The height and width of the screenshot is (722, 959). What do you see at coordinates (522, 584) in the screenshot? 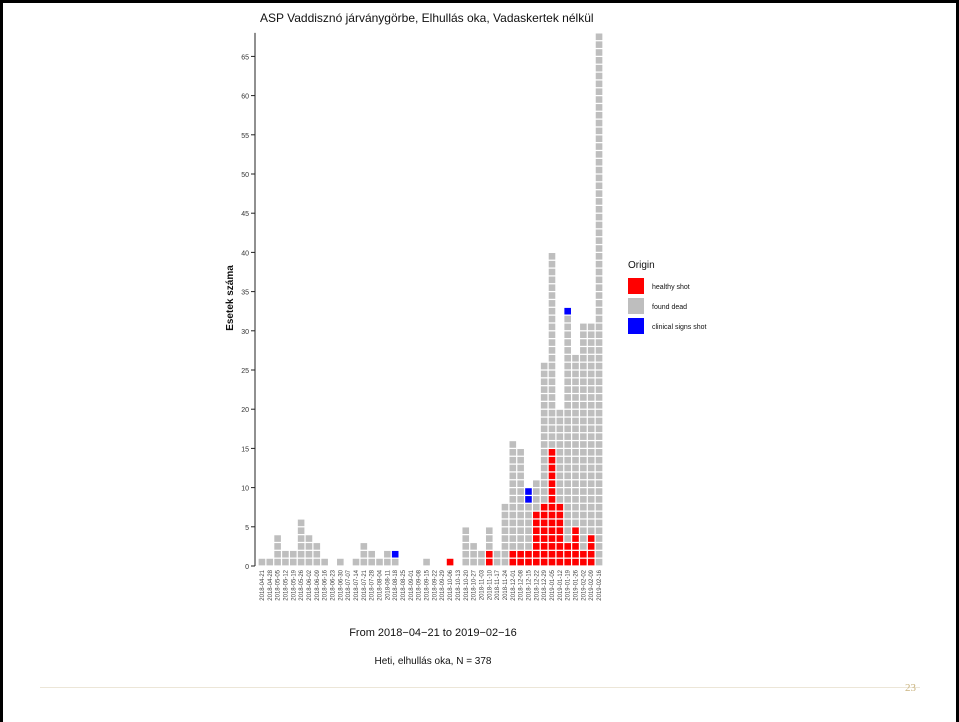
I see `x-tick-label: 2018-12-08` at bounding box center [522, 584].